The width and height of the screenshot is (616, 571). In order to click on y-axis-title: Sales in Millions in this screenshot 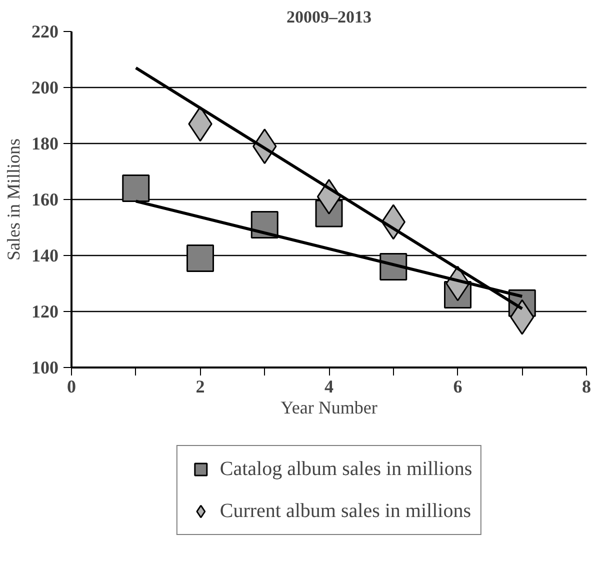, I will do `click(14, 199)`.